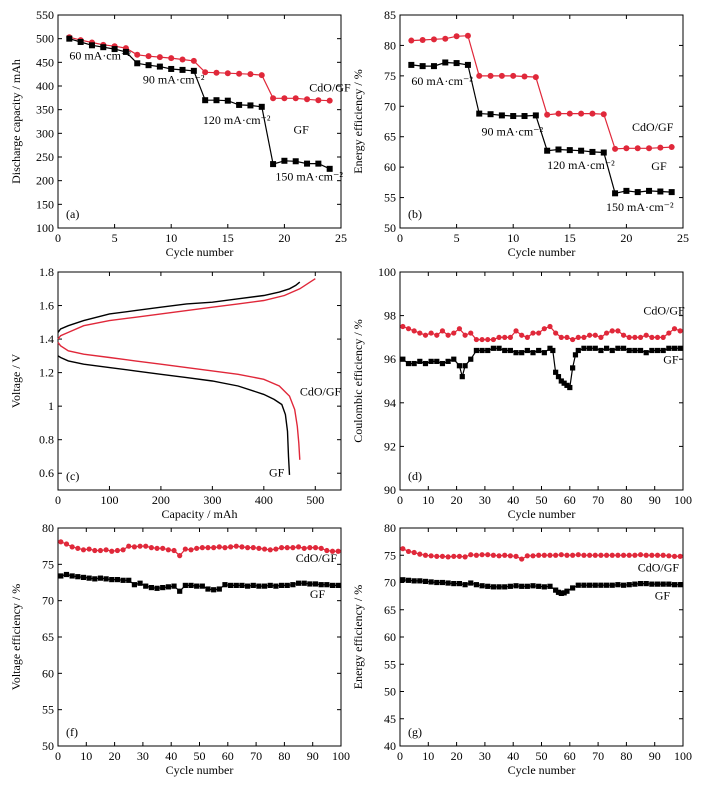 Image resolution: width=703 pixels, height=785 pixels. What do you see at coordinates (541, 368) in the screenshot?
I see `series-gf` at bounding box center [541, 368].